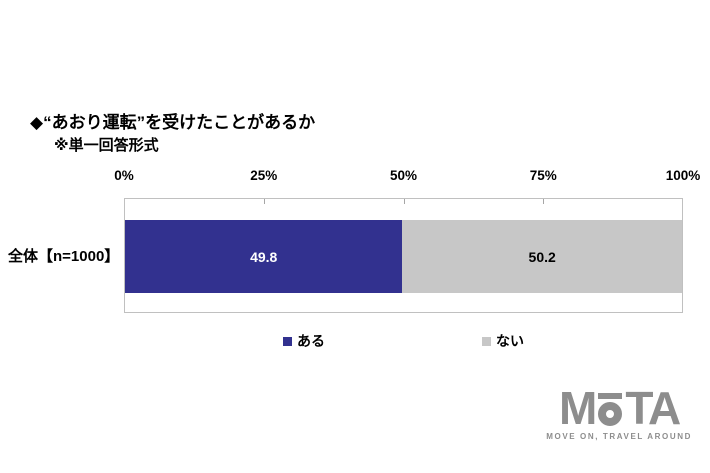 The height and width of the screenshot is (473, 710). Describe the element at coordinates (311, 341) in the screenshot. I see `legend-label: ある` at that location.